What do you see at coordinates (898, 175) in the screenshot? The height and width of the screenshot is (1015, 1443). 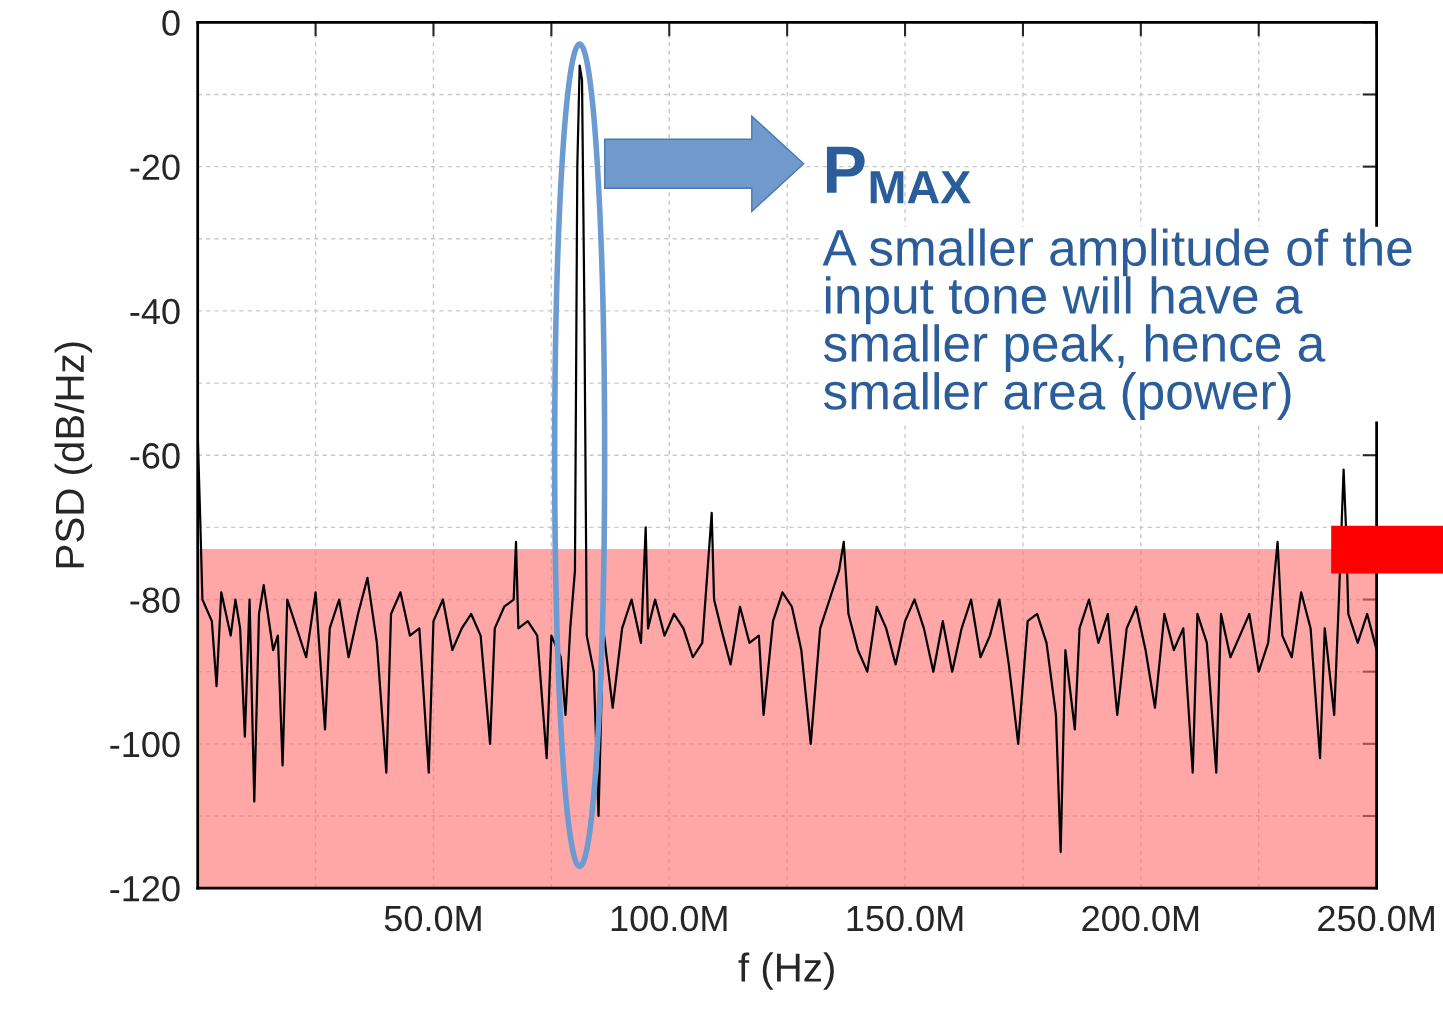 I see `annotation: P$_{MAX}$` at bounding box center [898, 175].